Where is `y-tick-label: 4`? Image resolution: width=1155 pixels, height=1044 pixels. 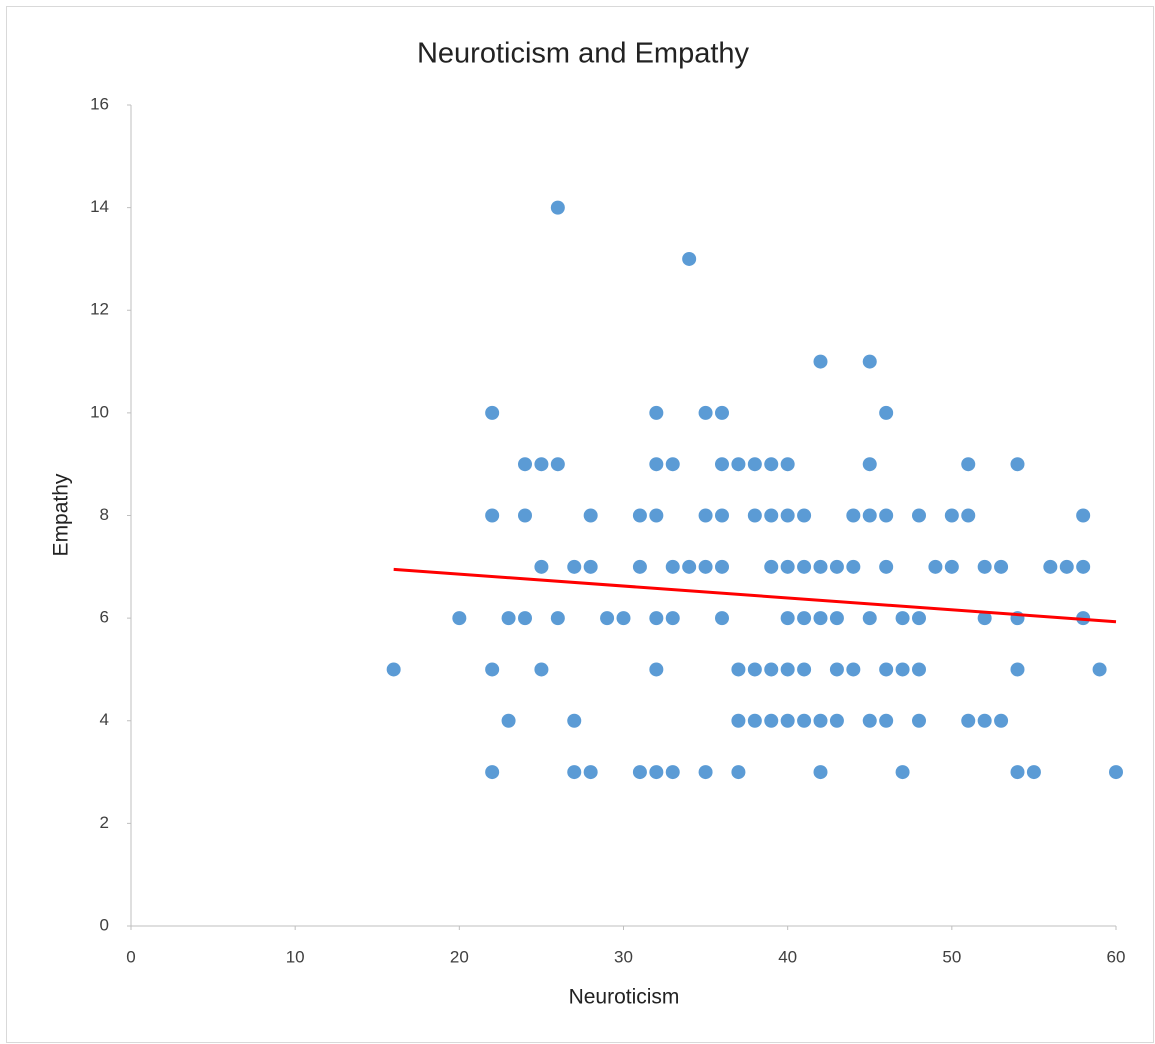 y-tick-label: 4 is located at coordinates (104, 719).